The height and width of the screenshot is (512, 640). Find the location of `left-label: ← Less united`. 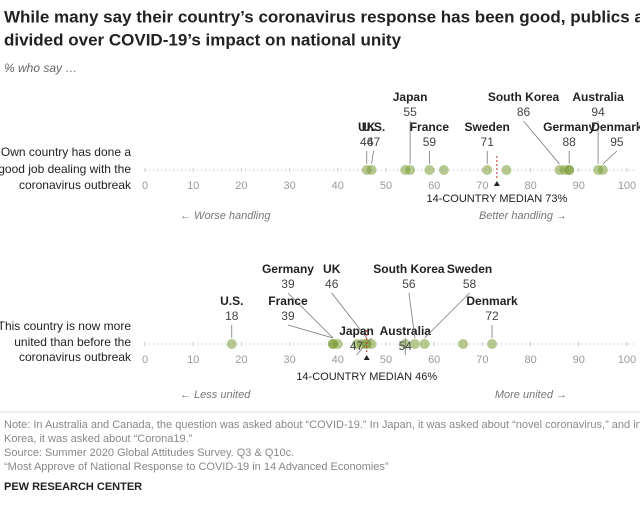

left-label: ← Less united is located at coordinates (215, 395).